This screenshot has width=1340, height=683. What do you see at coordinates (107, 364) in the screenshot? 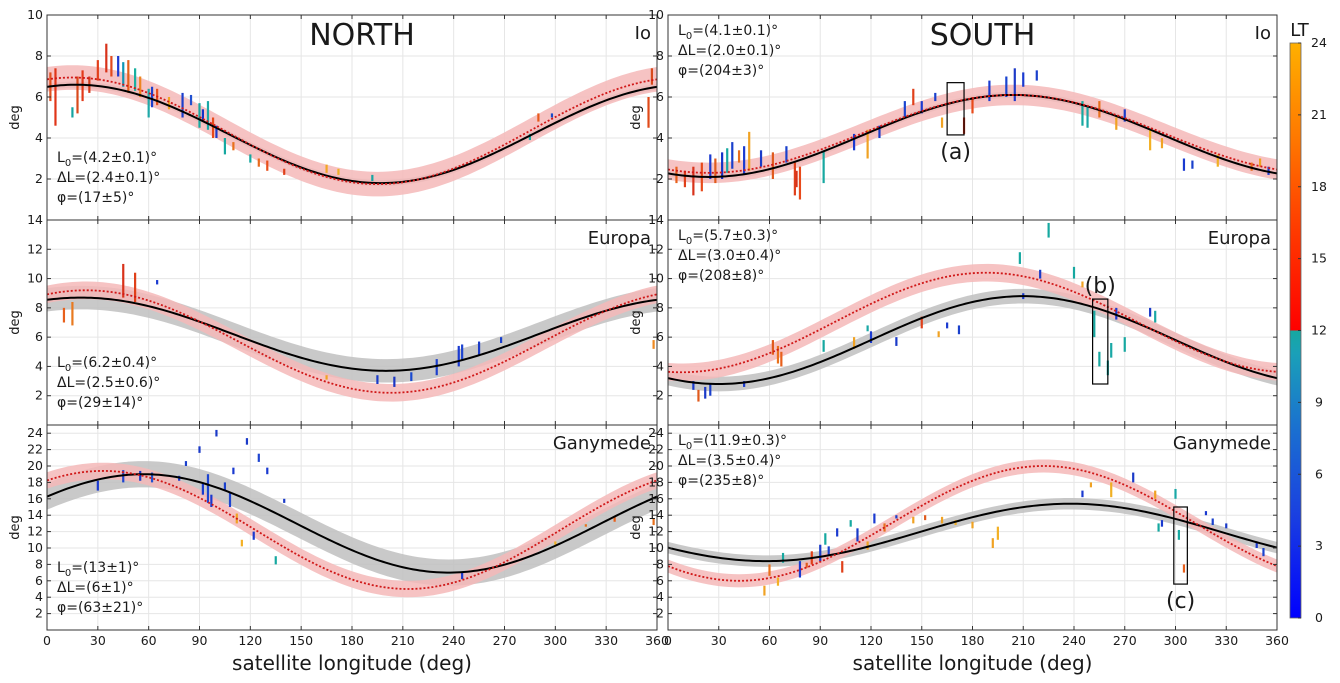
I see `fit-parameter: L0=(6.2±0.4)°` at bounding box center [107, 364].